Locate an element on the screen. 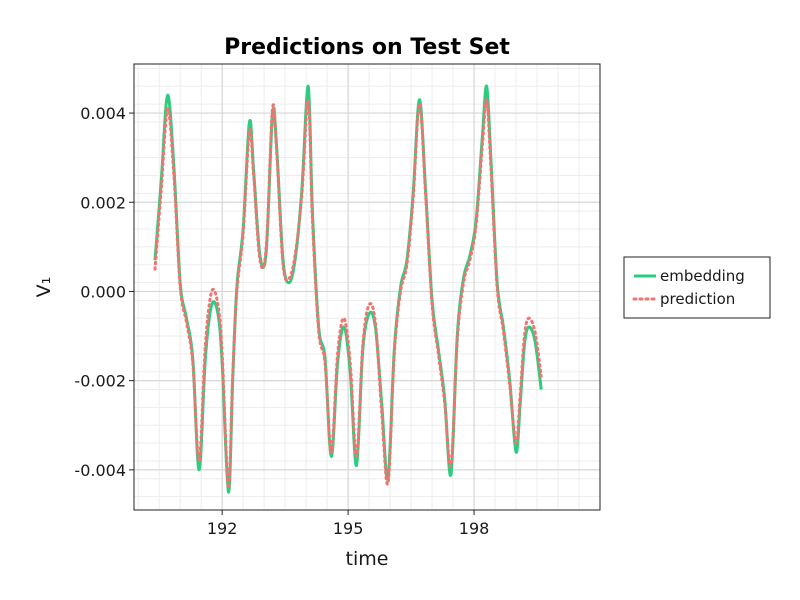 The height and width of the screenshot is (600, 800). x-tick-label: 192 is located at coordinates (222, 528).